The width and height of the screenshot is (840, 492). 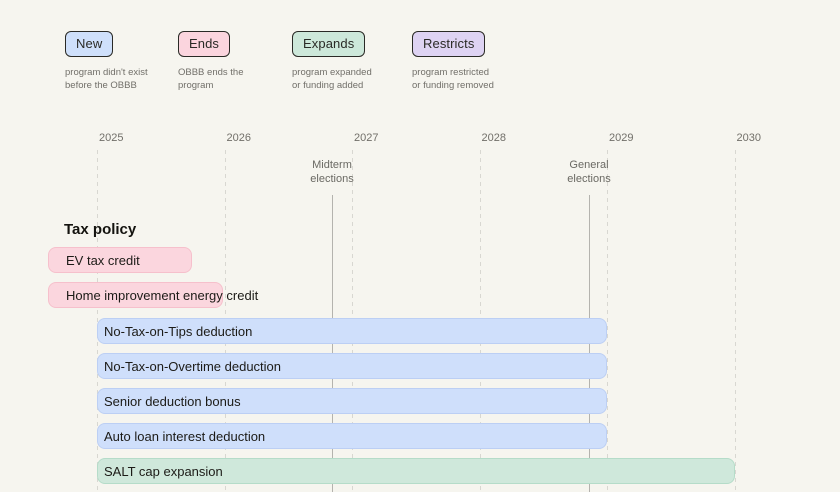 What do you see at coordinates (449, 44) in the screenshot?
I see `legend-badge-restricts: Restricts` at bounding box center [449, 44].